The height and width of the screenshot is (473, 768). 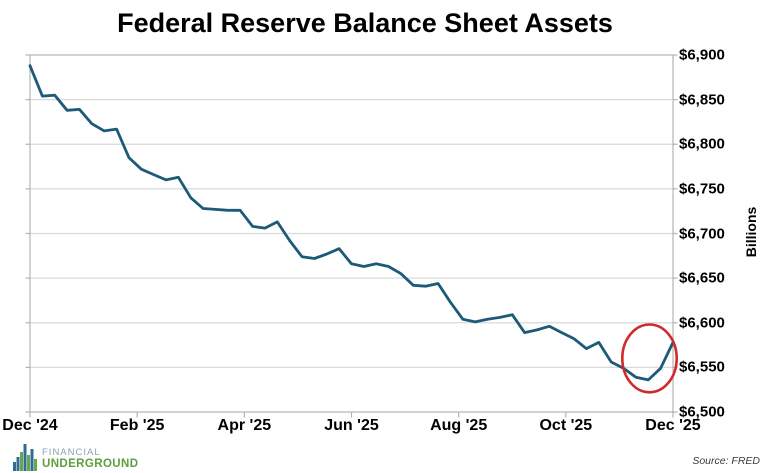 What do you see at coordinates (702, 412) in the screenshot?
I see `y-tick-label: $6,500` at bounding box center [702, 412].